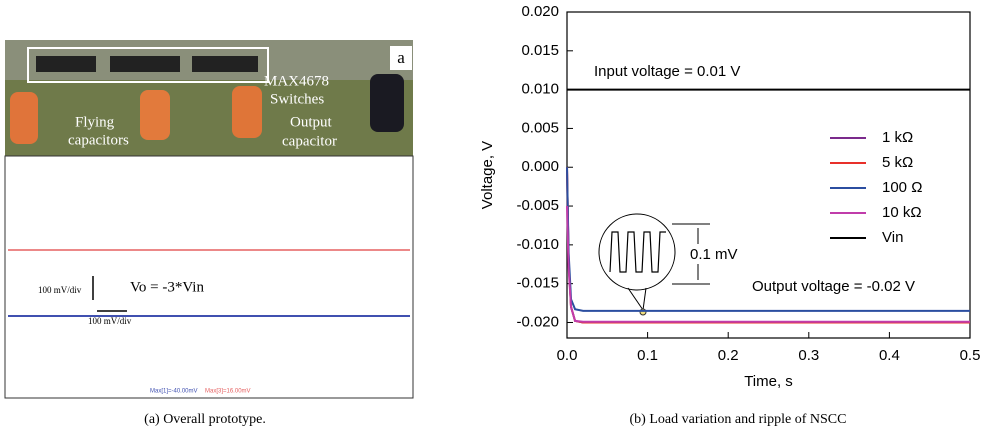 The width and height of the screenshot is (992, 439). What do you see at coordinates (808, 355) in the screenshot?
I see `x-tick-label: 0.3` at bounding box center [808, 355].